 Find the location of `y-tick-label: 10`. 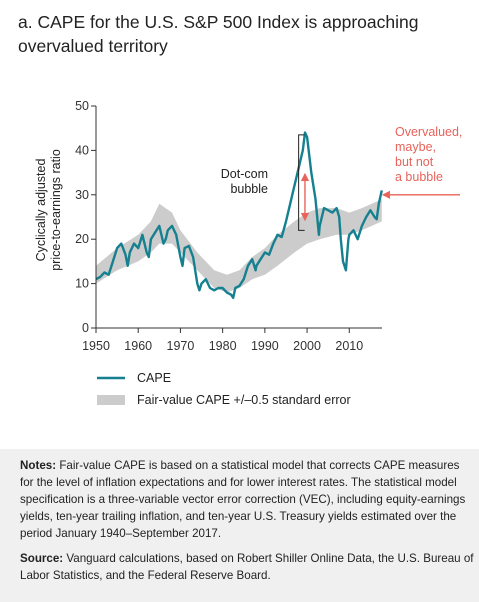

y-tick-label: 10 is located at coordinates (82, 284).